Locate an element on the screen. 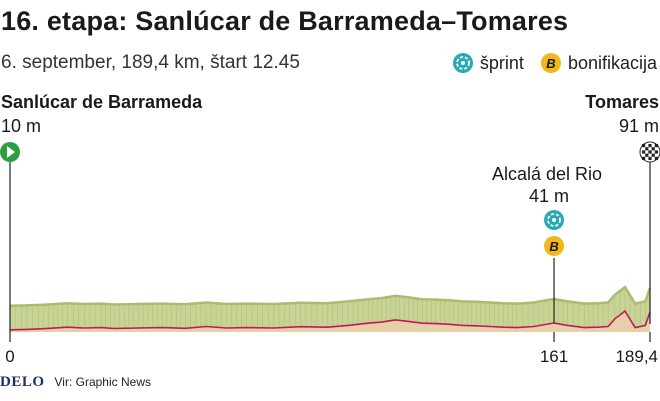 Image resolution: width=660 pixels, height=401 pixels. legend-bonus-letter: B is located at coordinates (550, 63).